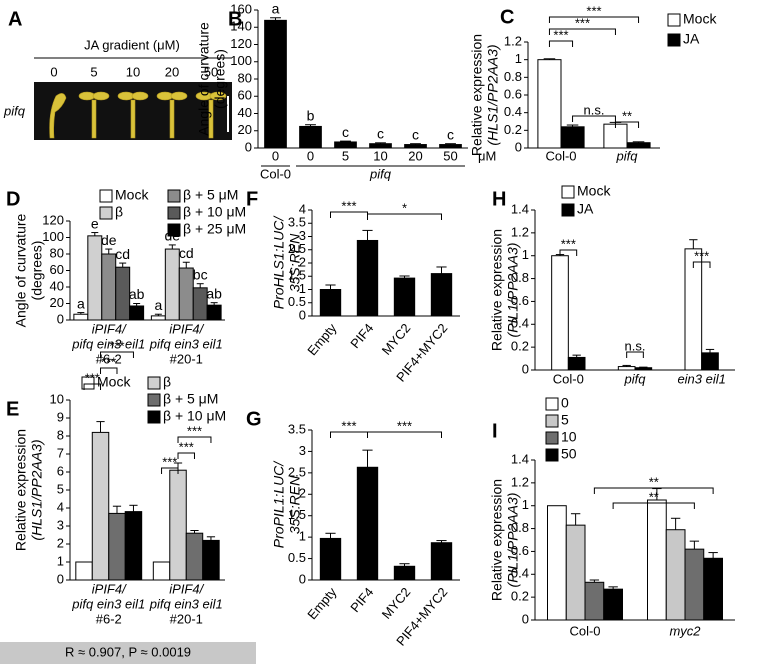 The width and height of the screenshot is (762, 665). What do you see at coordinates (109, 618) in the screenshot?
I see `x-tick-label: #6-2` at bounding box center [109, 618].